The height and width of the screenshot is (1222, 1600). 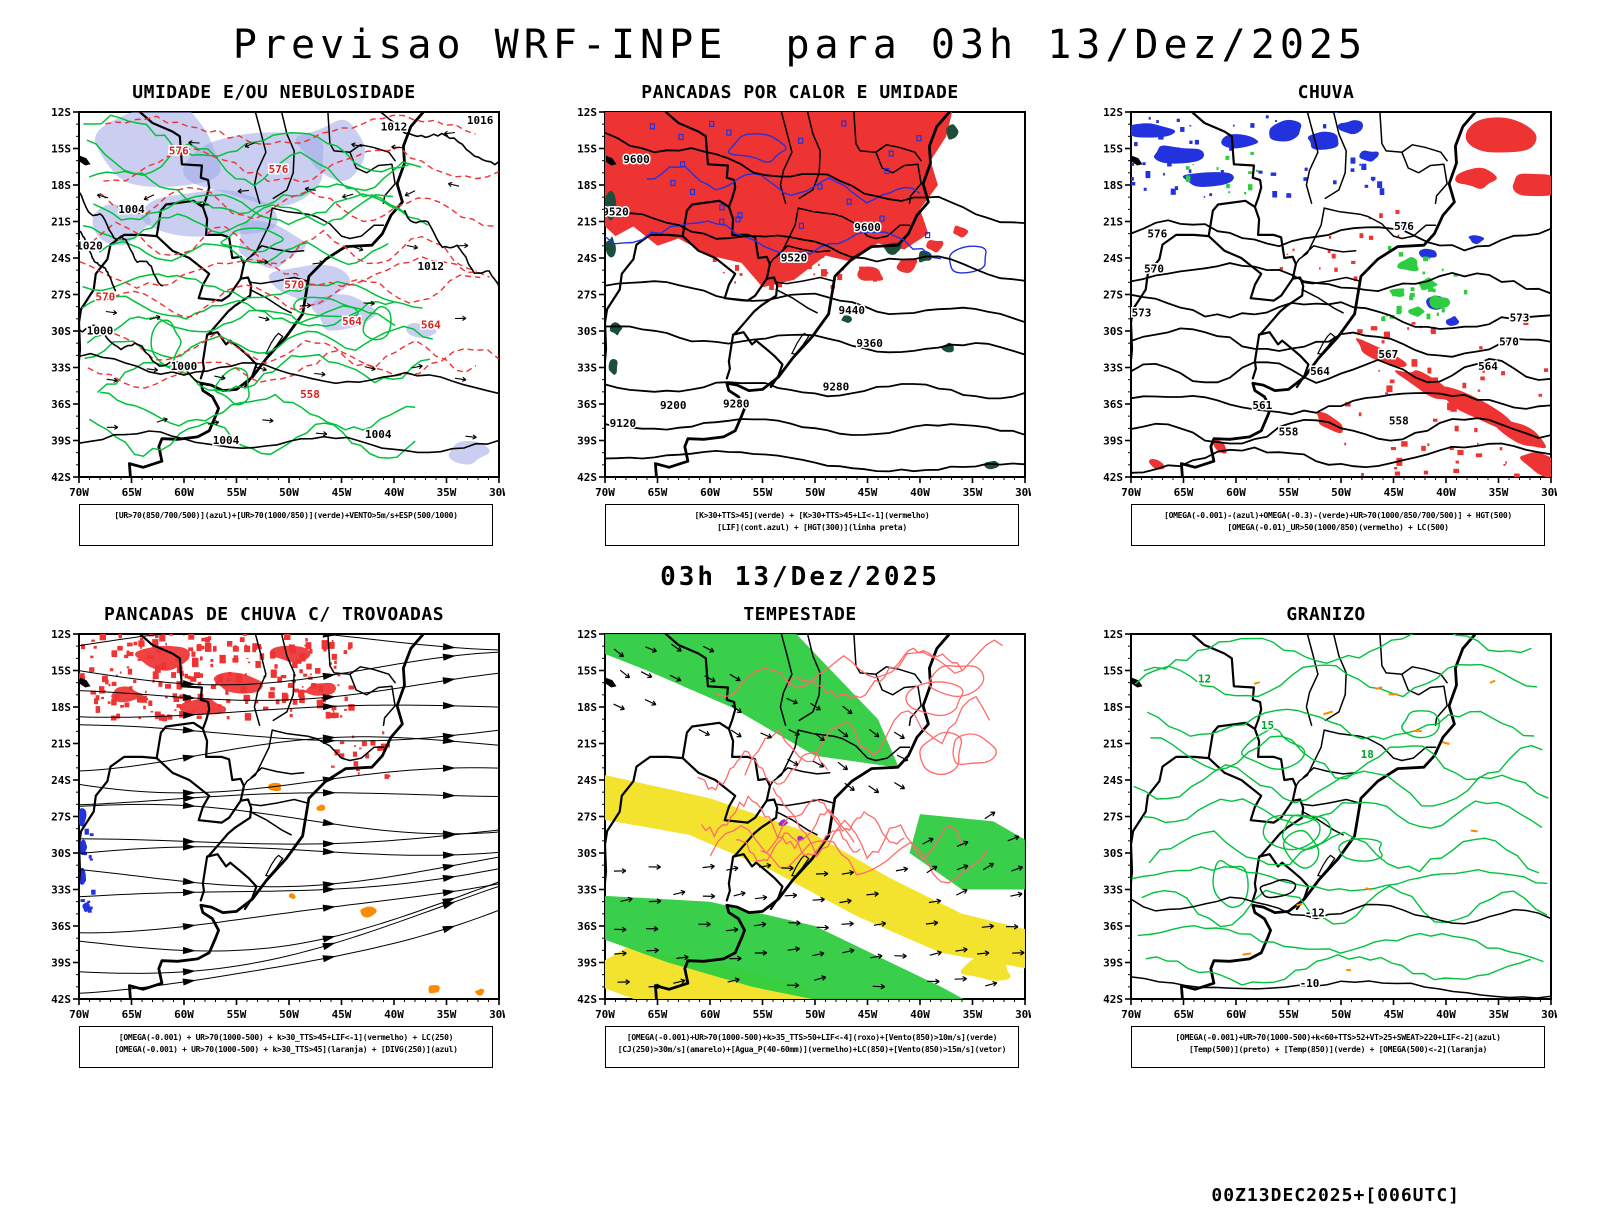 What do you see at coordinates (394, 126) in the screenshot?
I see `svg-text: 1012` at bounding box center [394, 126].